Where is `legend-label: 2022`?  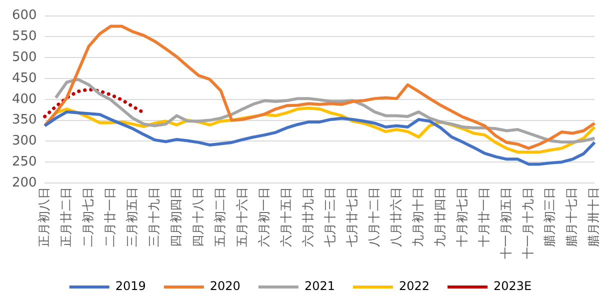 legend-label: 2022 is located at coordinates (414, 286).